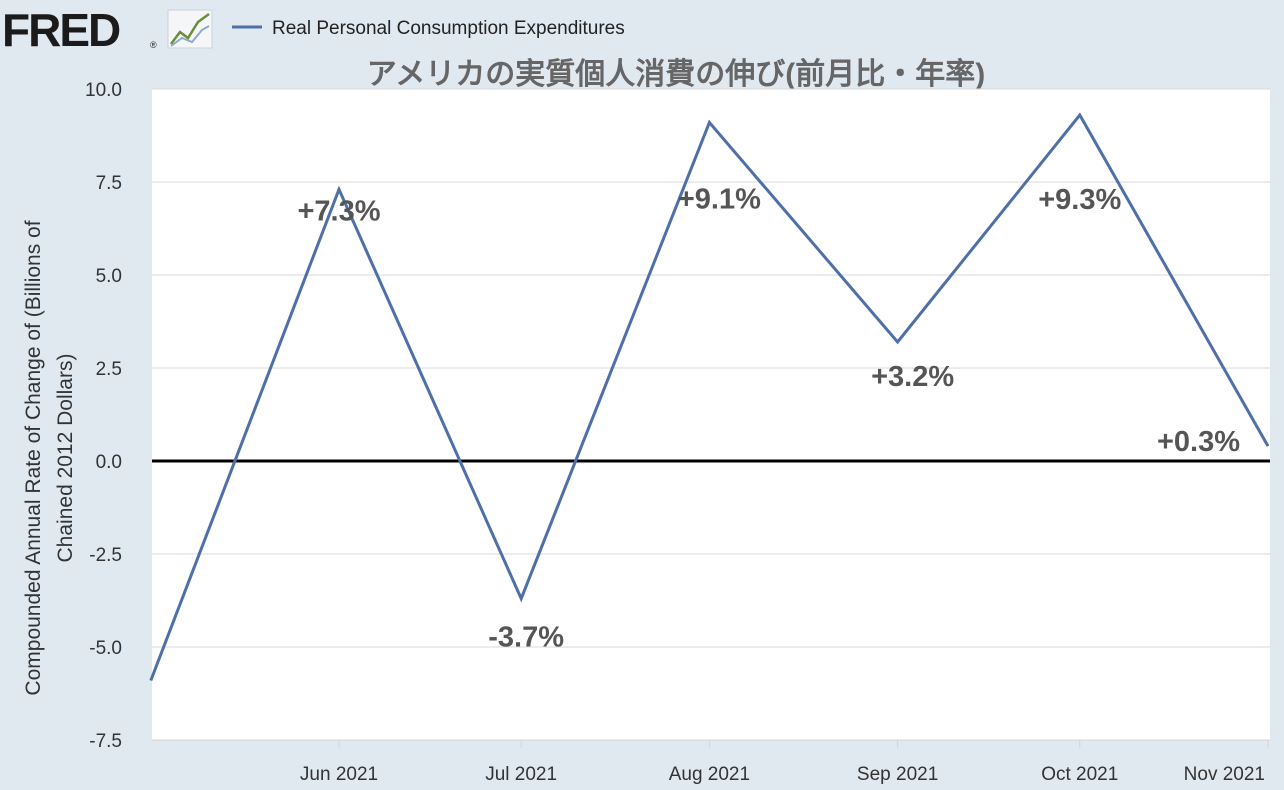 The image size is (1284, 790). Describe the element at coordinates (339, 774) in the screenshot. I see `x-tick-label: Jun 2021` at that location.